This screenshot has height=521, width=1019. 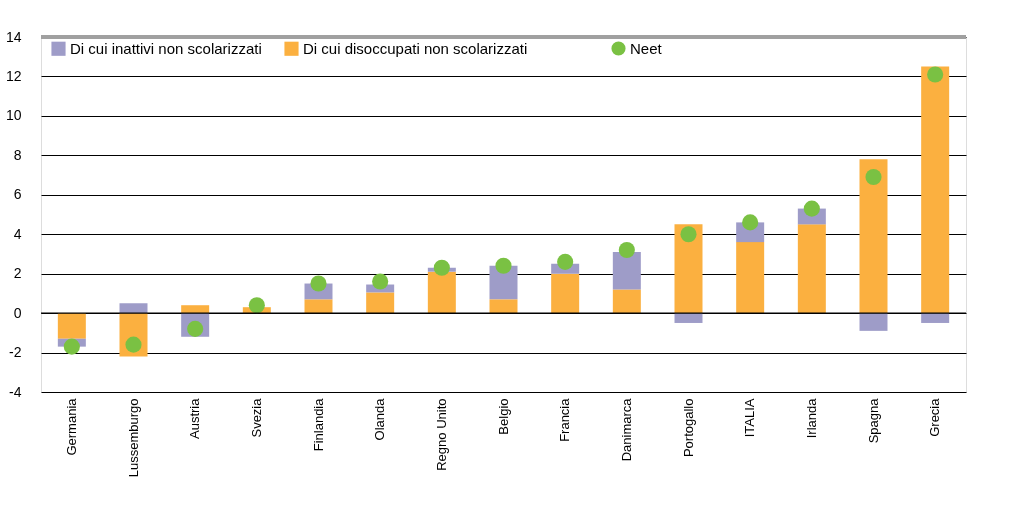 I want to click on x-tick-label: Finlandia, so click(x=318, y=424).